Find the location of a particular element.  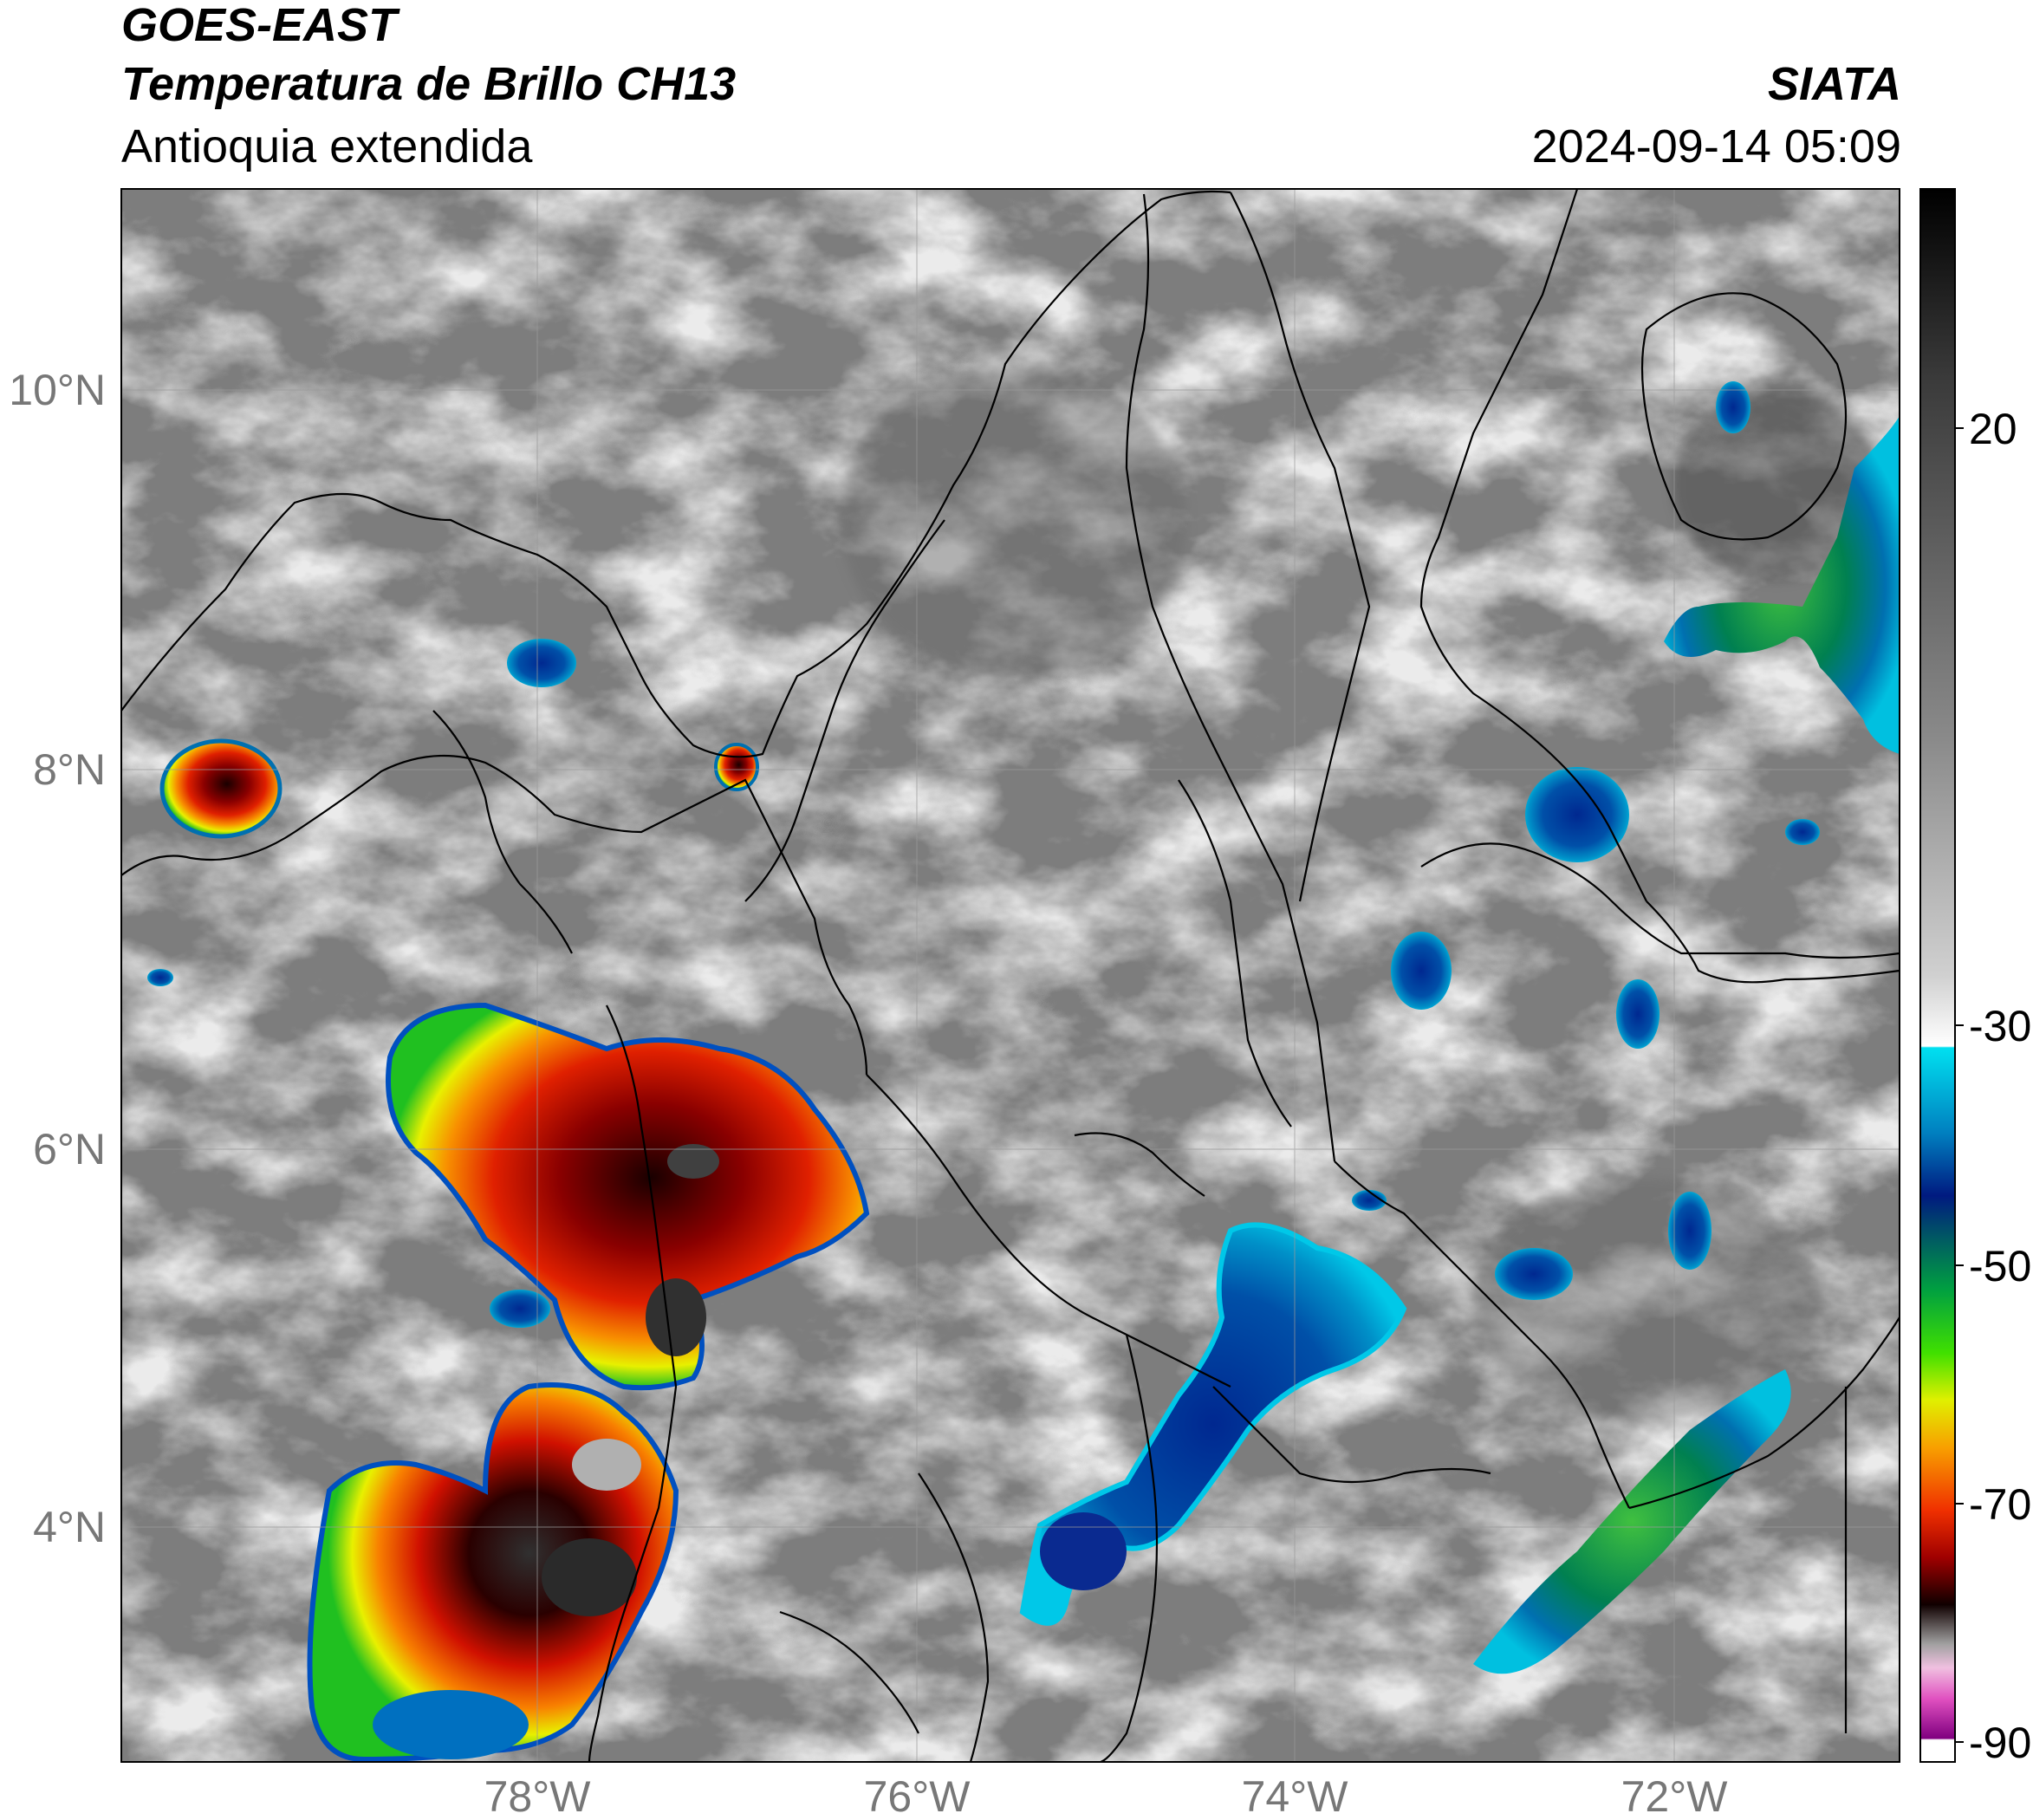

lon-axis: 78°W 76°W 74°W 72°W is located at coordinates (1106, 1796).